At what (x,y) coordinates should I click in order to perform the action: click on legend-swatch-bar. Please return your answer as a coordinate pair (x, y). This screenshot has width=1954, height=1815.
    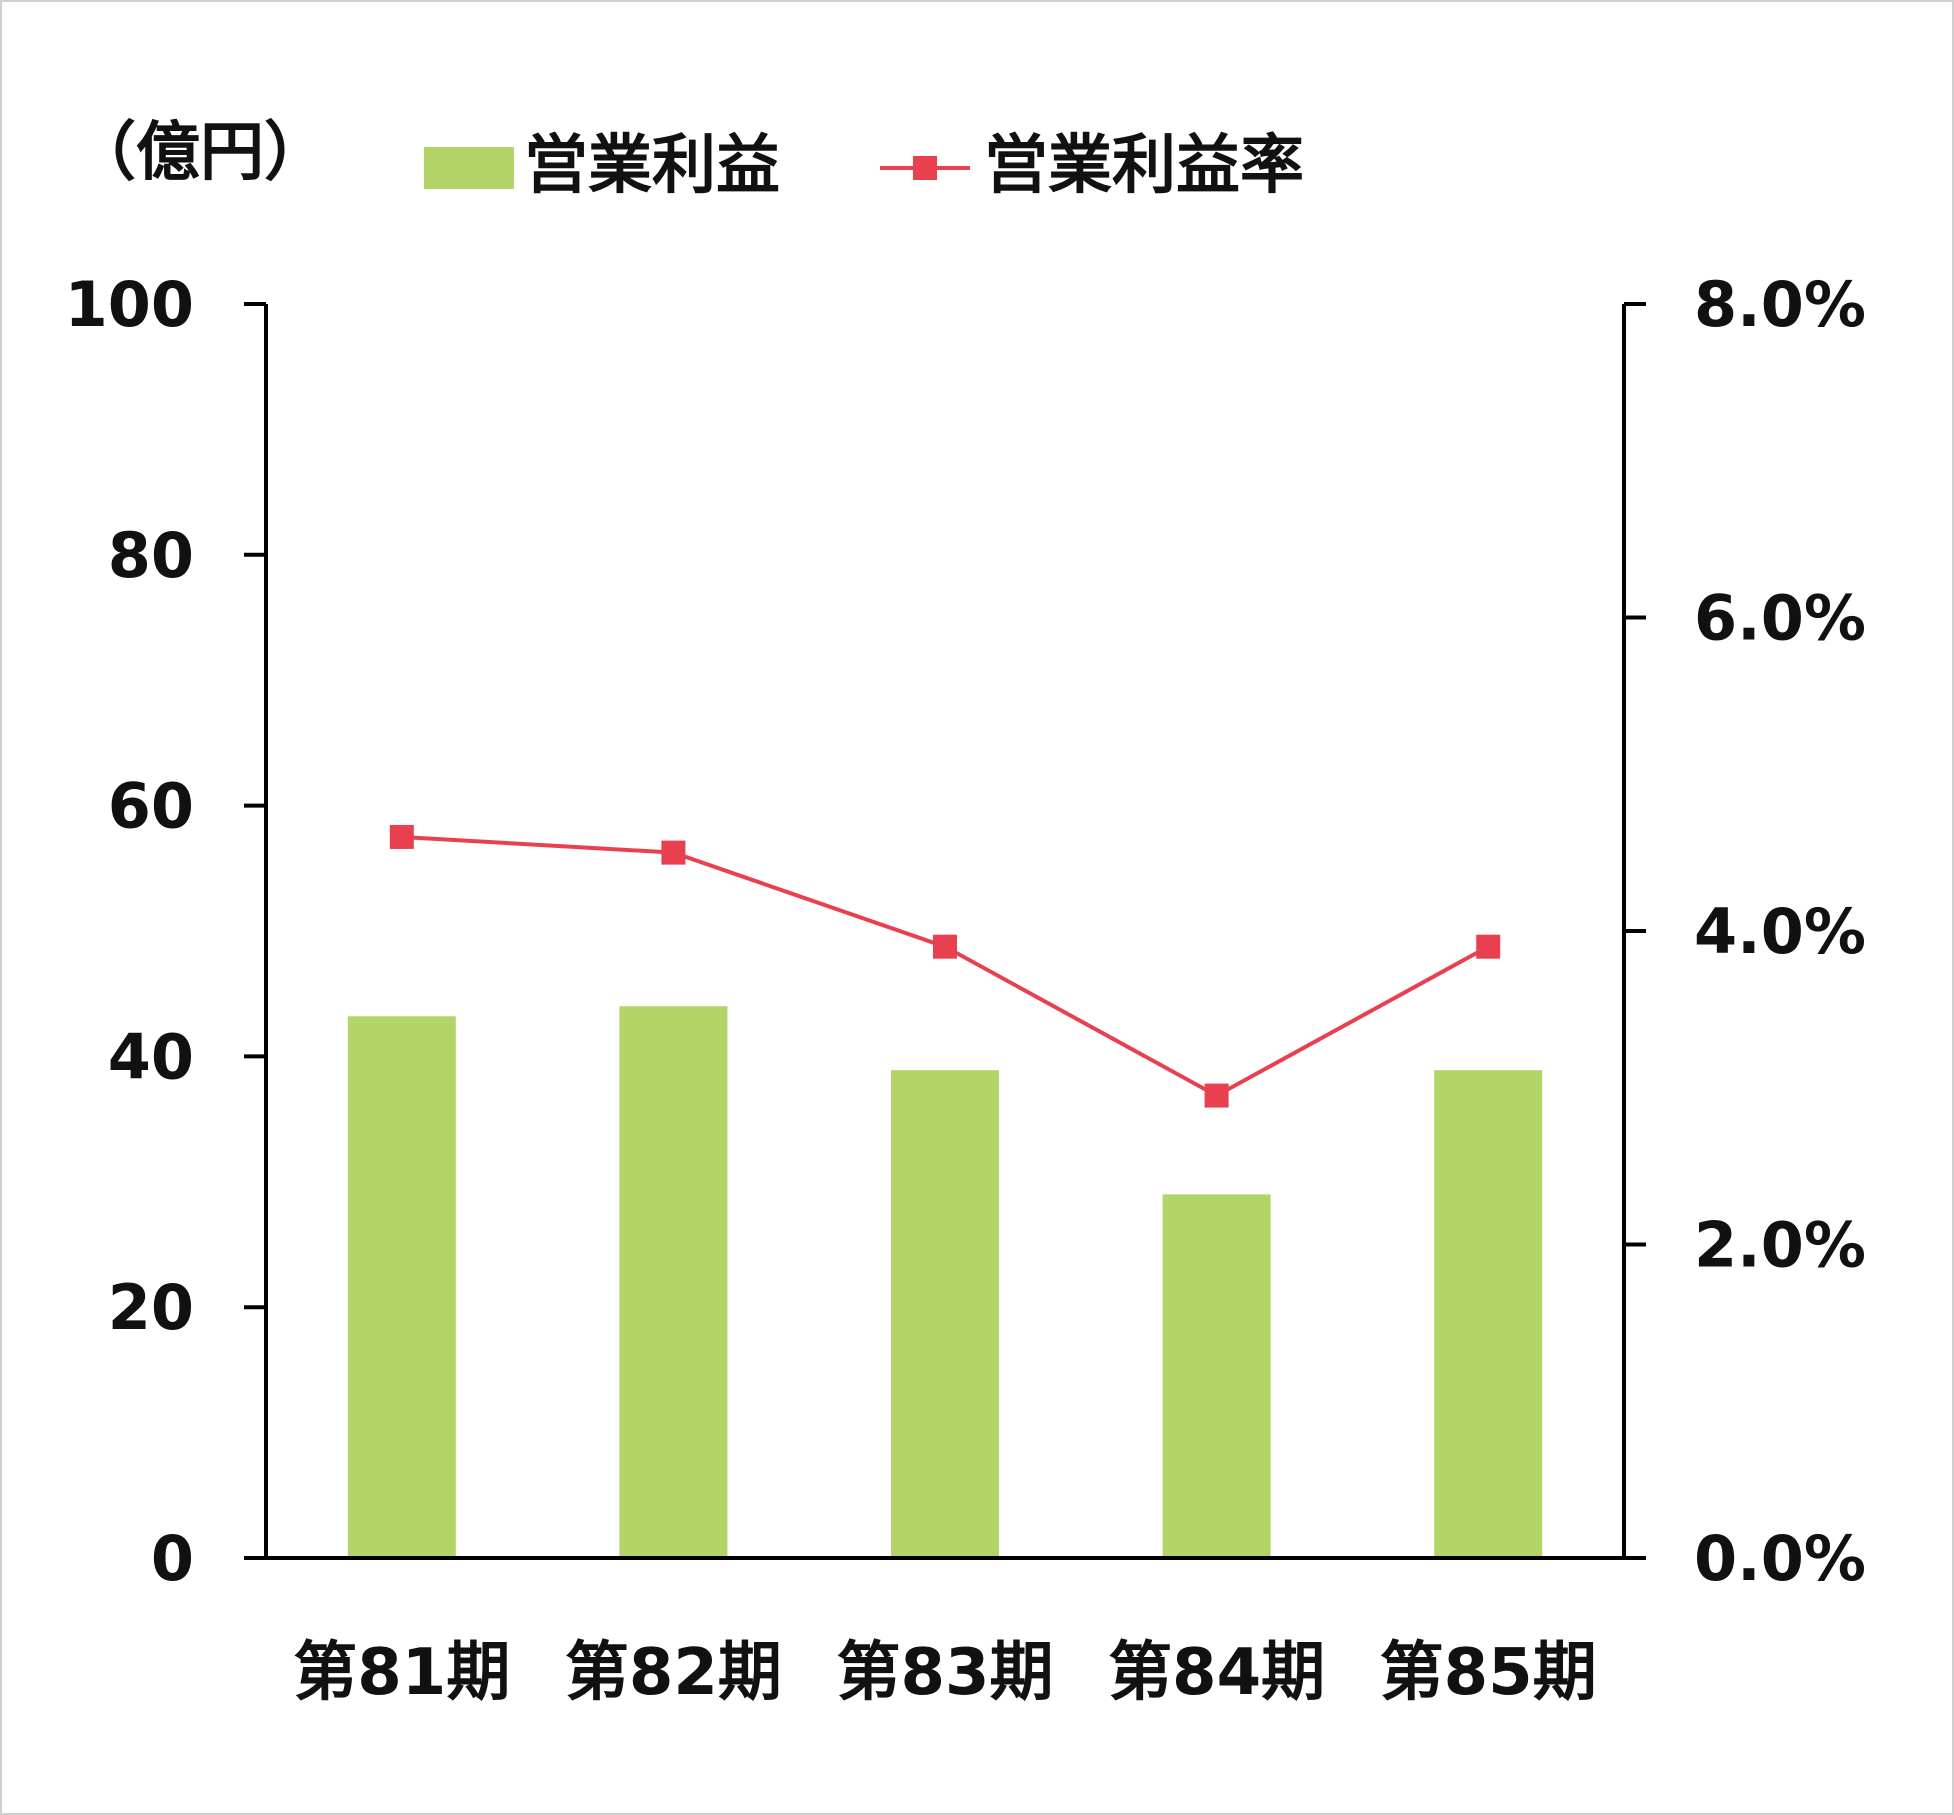
    Looking at the image, I should click on (469, 168).